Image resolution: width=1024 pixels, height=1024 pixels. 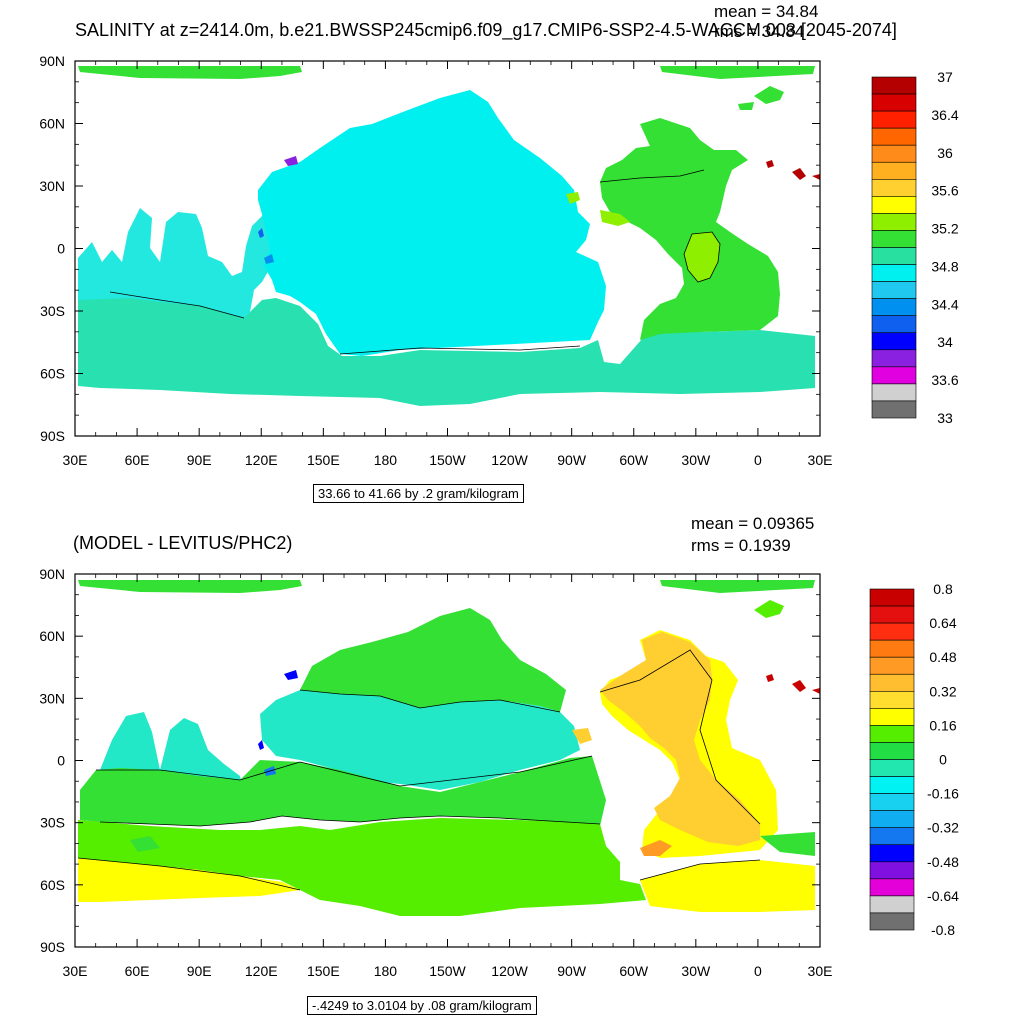 What do you see at coordinates (945, 418) in the screenshot?
I see `colorbar-label: 33` at bounding box center [945, 418].